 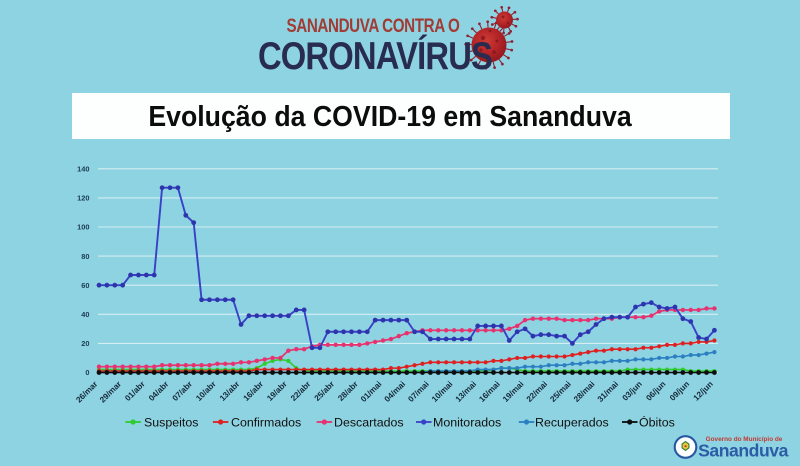 I want to click on svg-text: 19/mai, so click(x=513, y=392).